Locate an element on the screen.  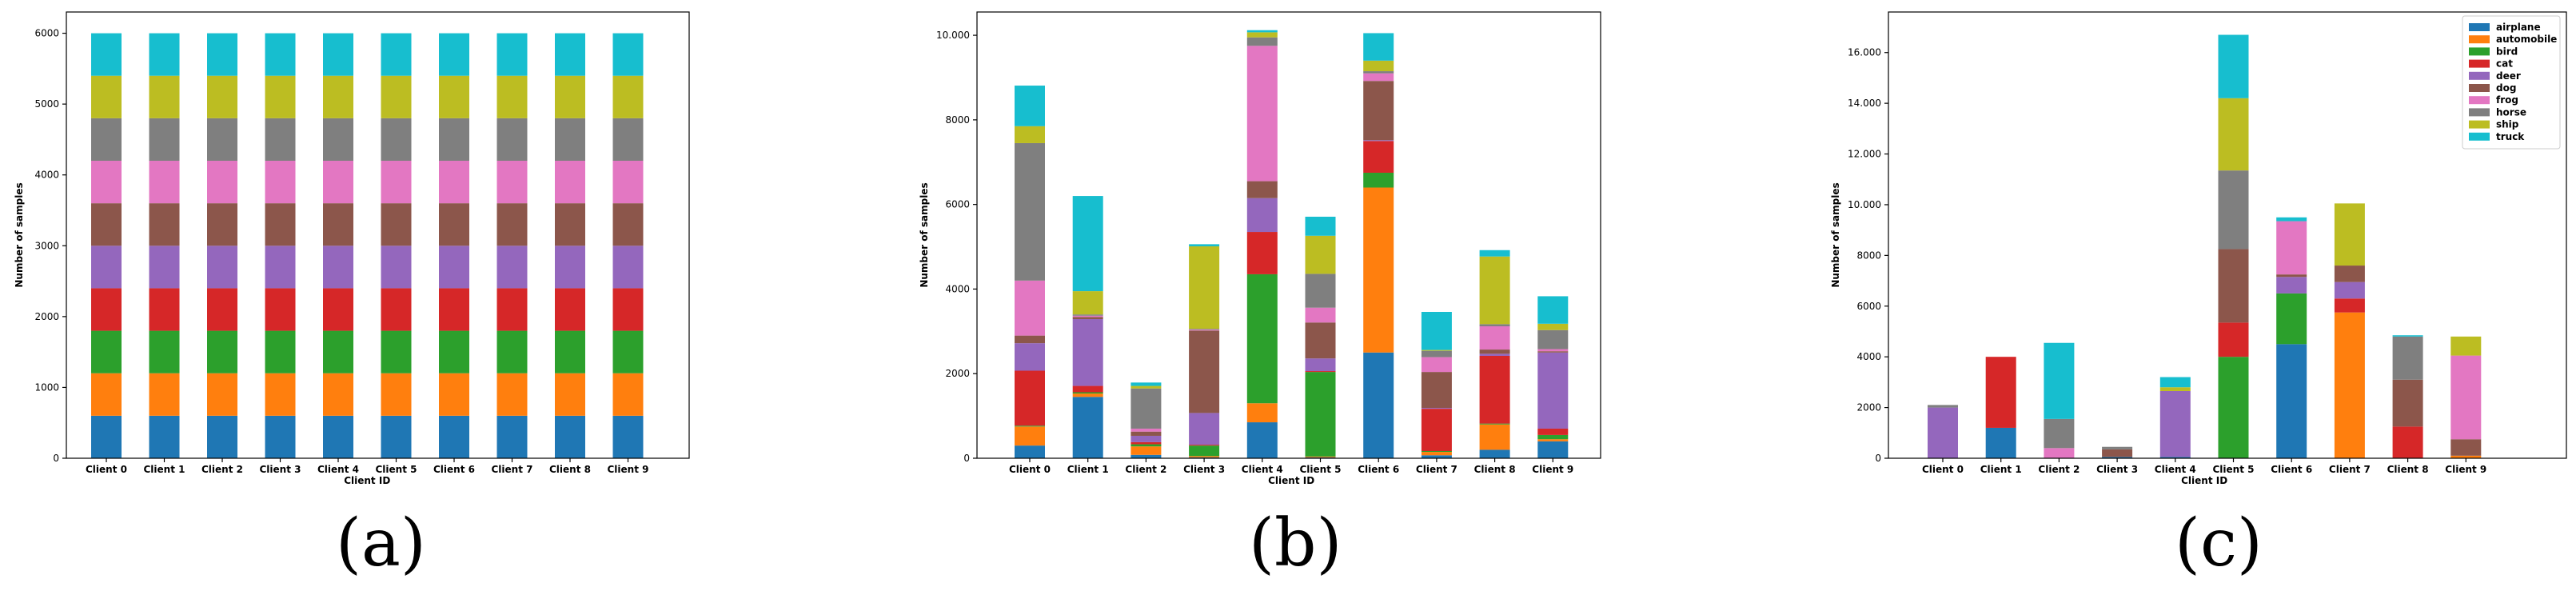
panel-b-xtick-label: Client 4 is located at coordinates (1262, 469).